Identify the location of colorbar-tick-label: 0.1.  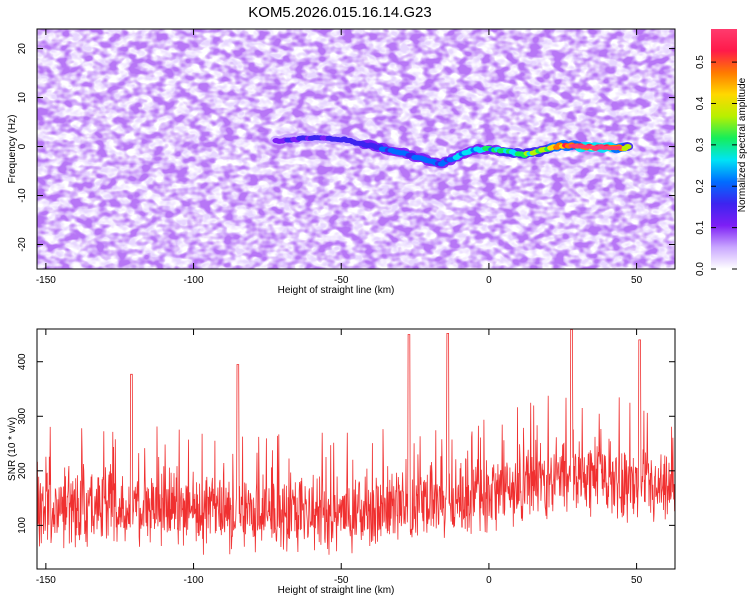
(700, 227).